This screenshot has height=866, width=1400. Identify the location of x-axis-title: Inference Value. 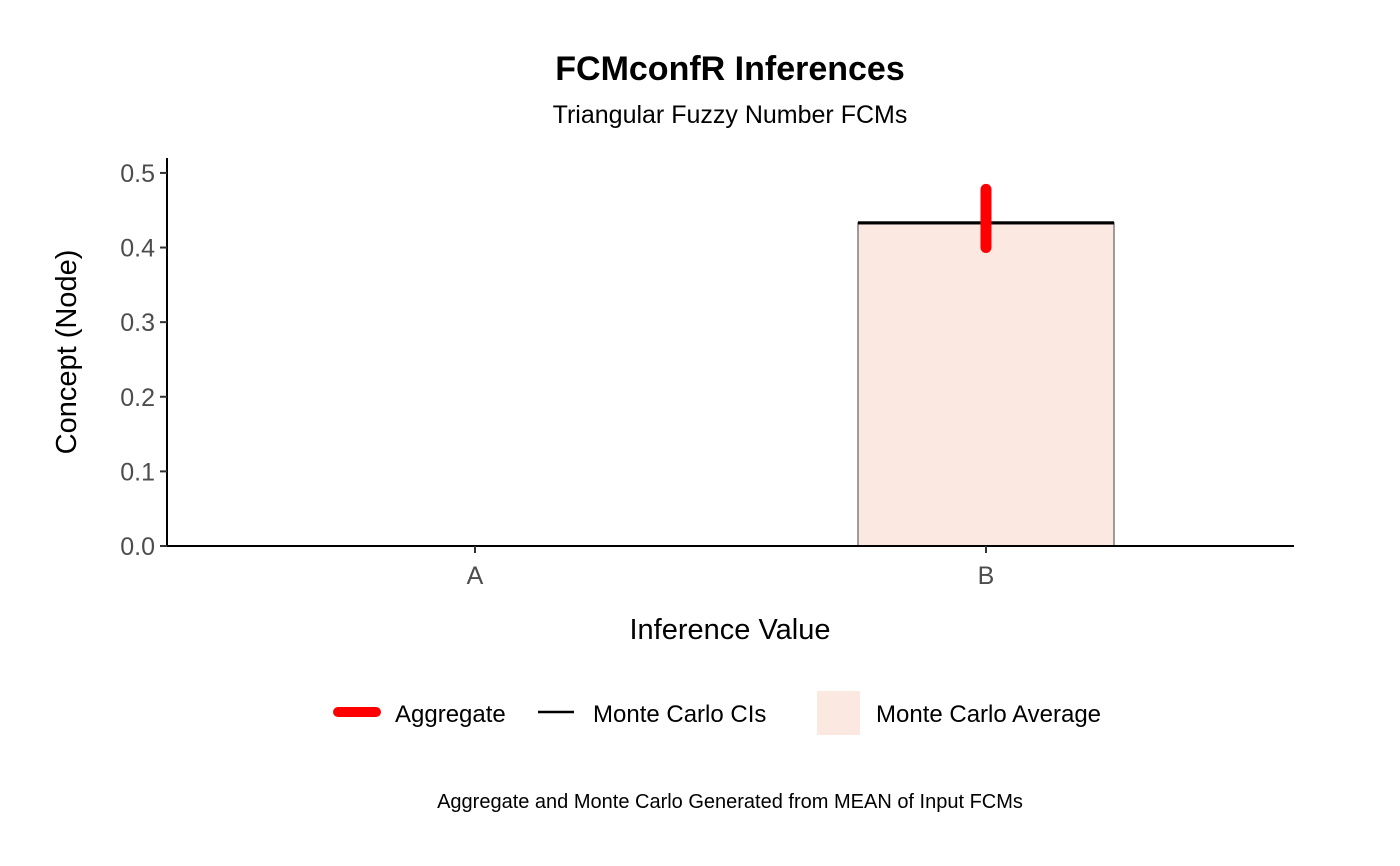
(730, 630).